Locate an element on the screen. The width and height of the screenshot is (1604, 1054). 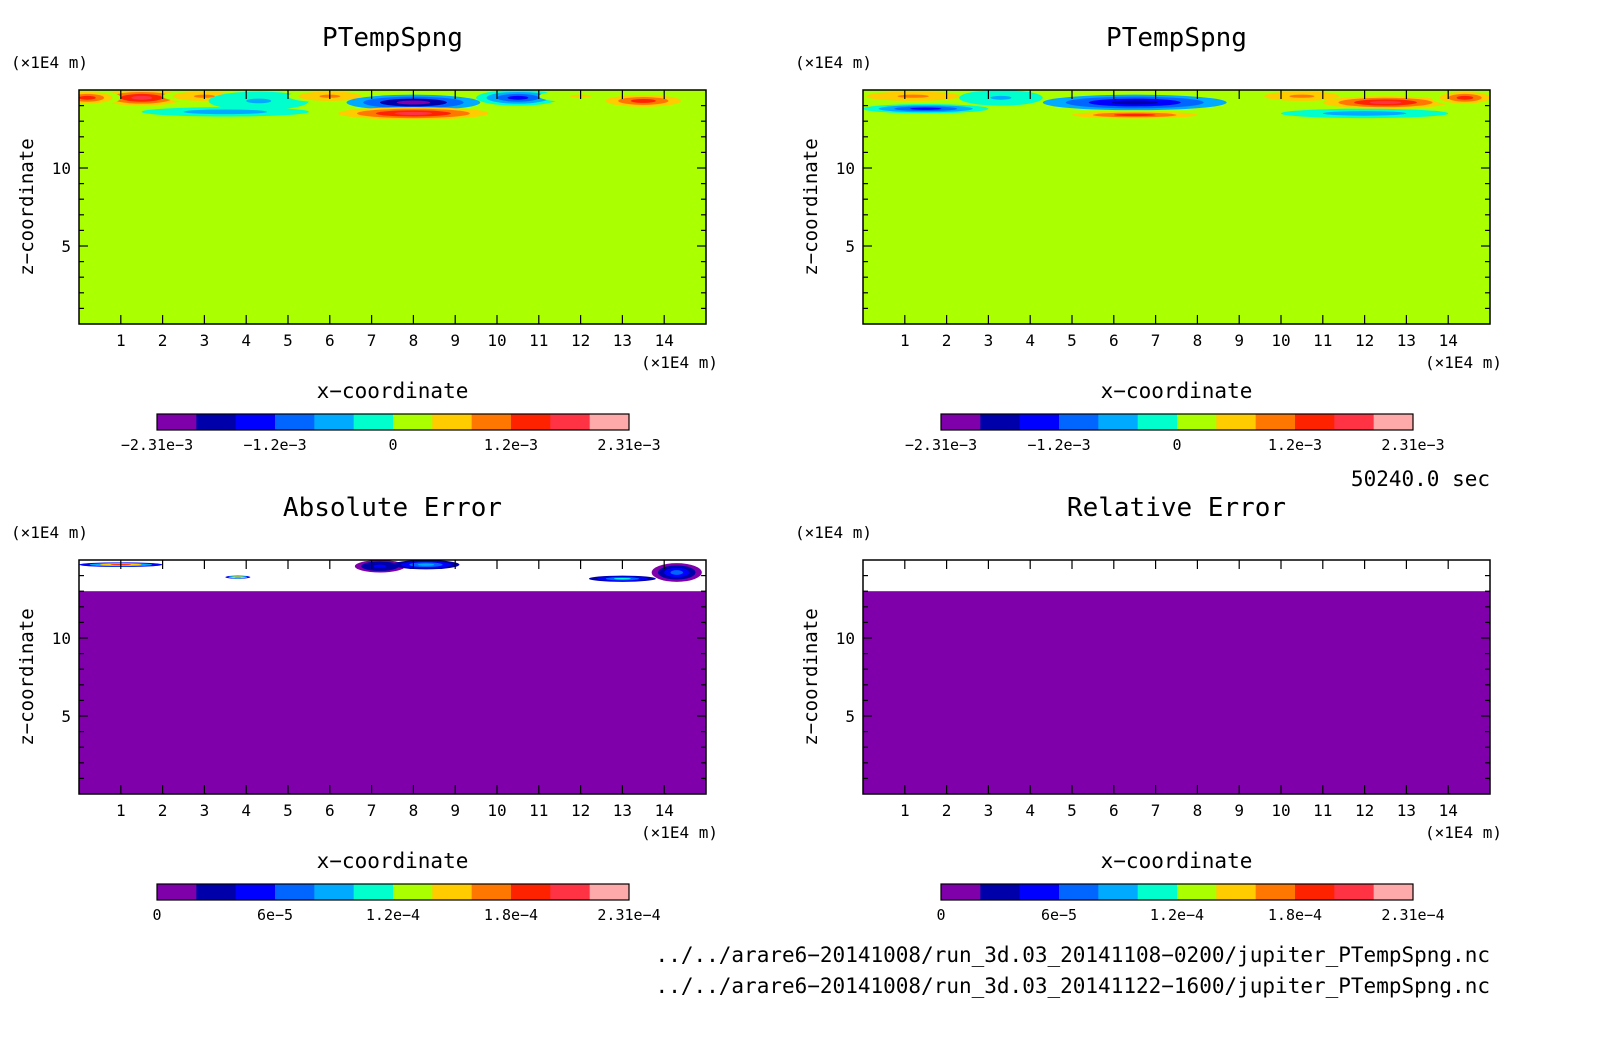
colorbar-tick-label: 2.31e−4 is located at coordinates (628, 915).